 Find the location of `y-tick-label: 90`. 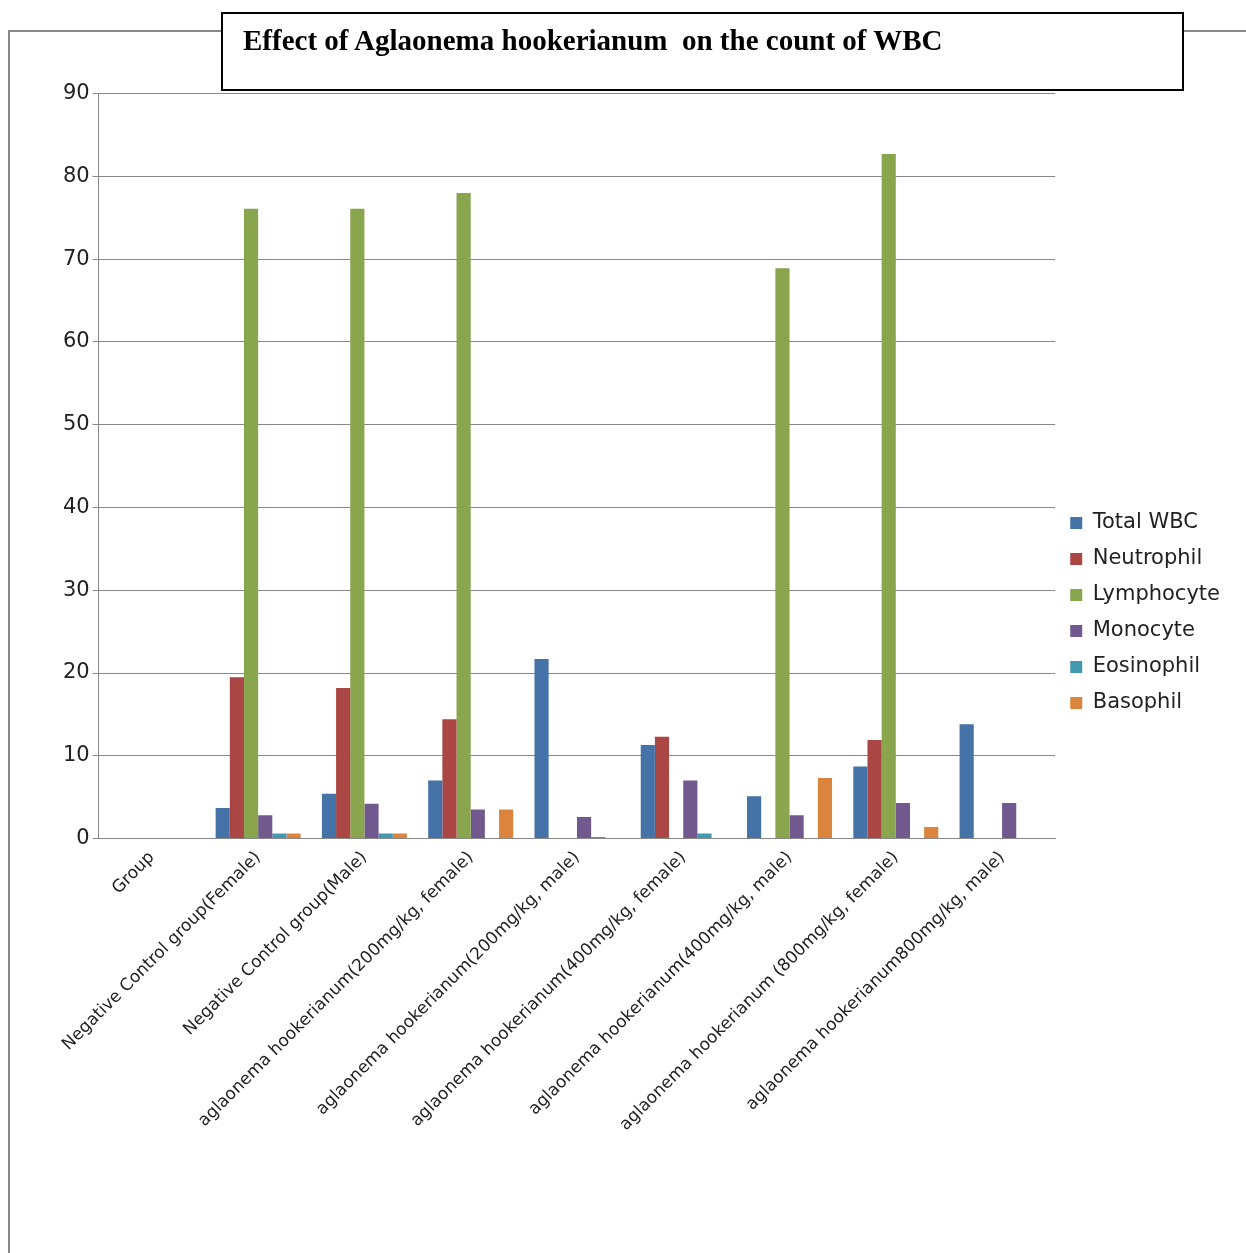

y-tick-label: 90 is located at coordinates (76, 92).